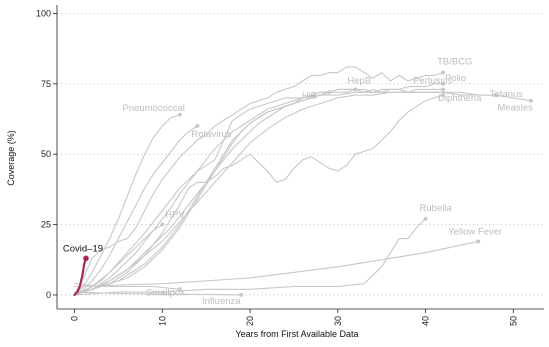 This screenshot has height=347, width=549. What do you see at coordinates (118, 260) in the screenshot?
I see `series-line-hpv` at bounding box center [118, 260].